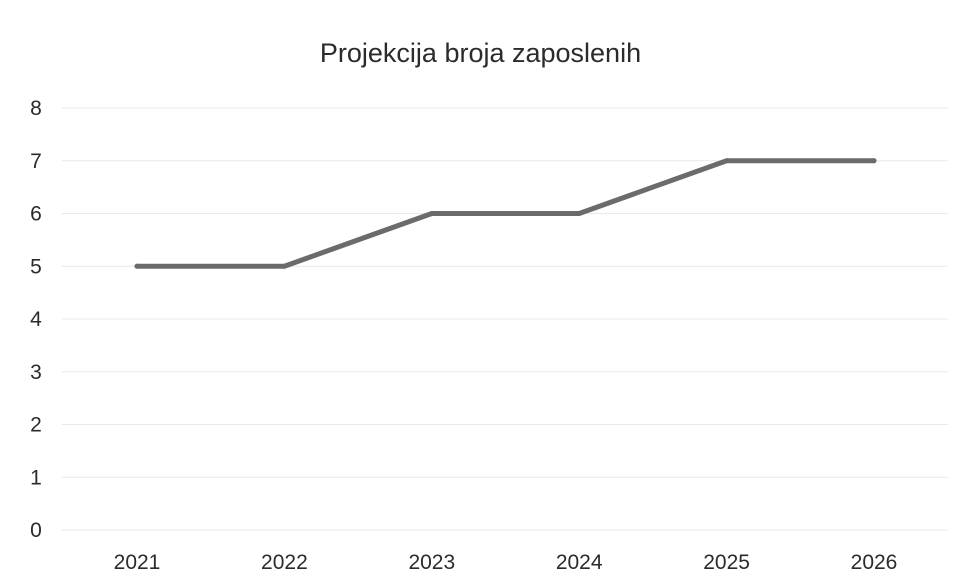 The height and width of the screenshot is (586, 961). I want to click on y-tick-label: 6, so click(36, 214).